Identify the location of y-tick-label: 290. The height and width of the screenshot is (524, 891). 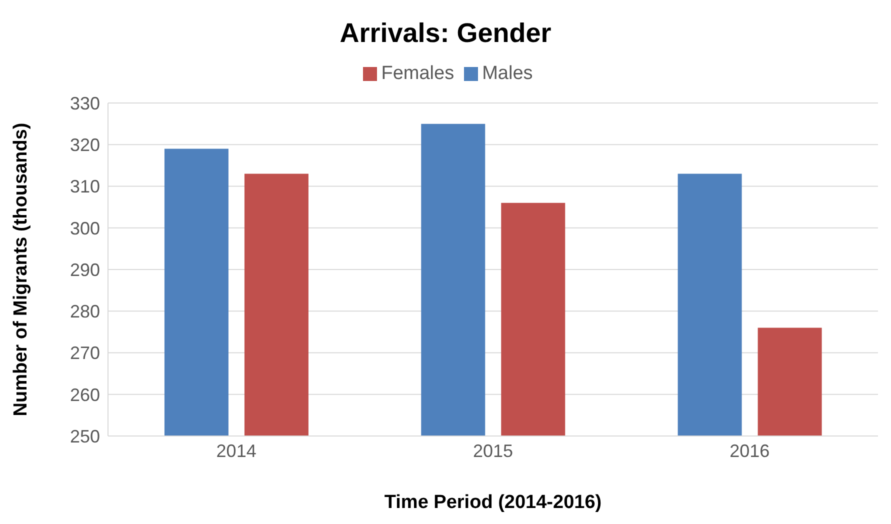
(85, 270).